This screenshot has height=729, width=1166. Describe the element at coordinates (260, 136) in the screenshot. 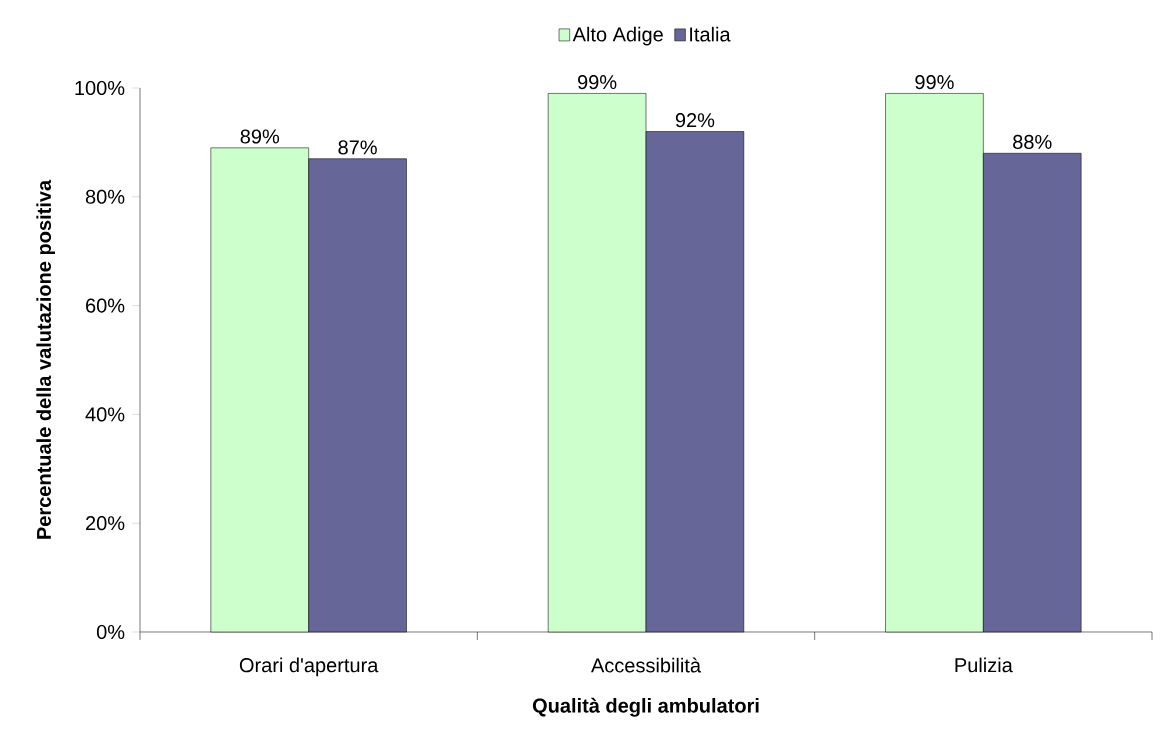

I see `data-label: 89%` at that location.